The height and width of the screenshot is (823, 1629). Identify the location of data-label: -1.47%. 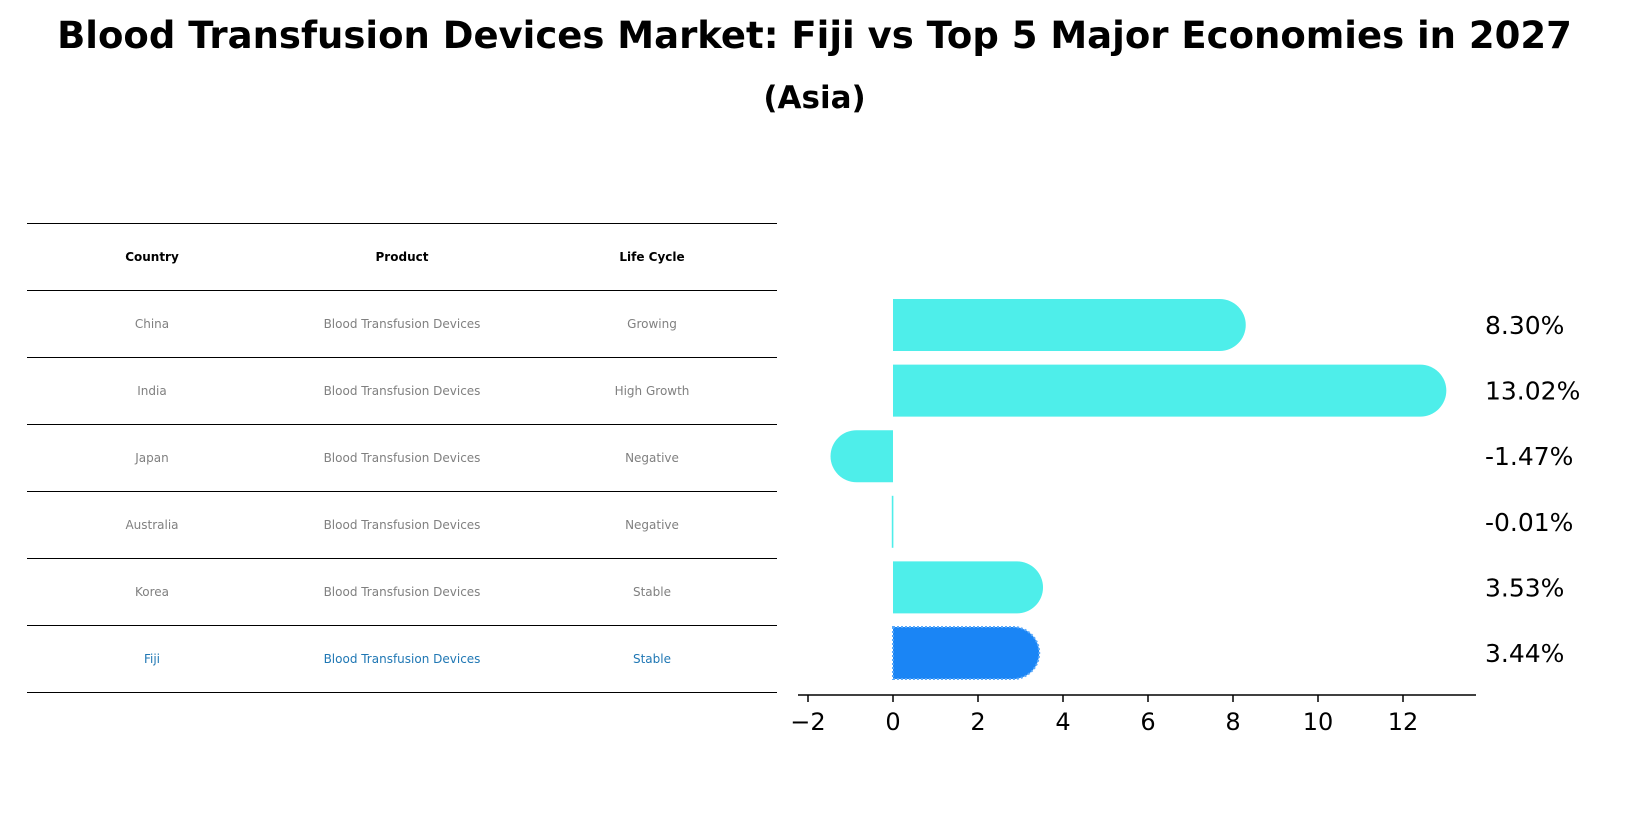
(1529, 456).